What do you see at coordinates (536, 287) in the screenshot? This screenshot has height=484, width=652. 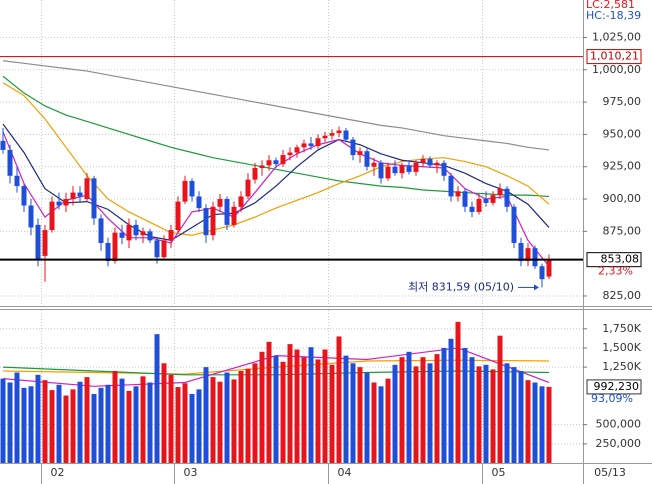 I see `low-arrowhead` at bounding box center [536, 287].